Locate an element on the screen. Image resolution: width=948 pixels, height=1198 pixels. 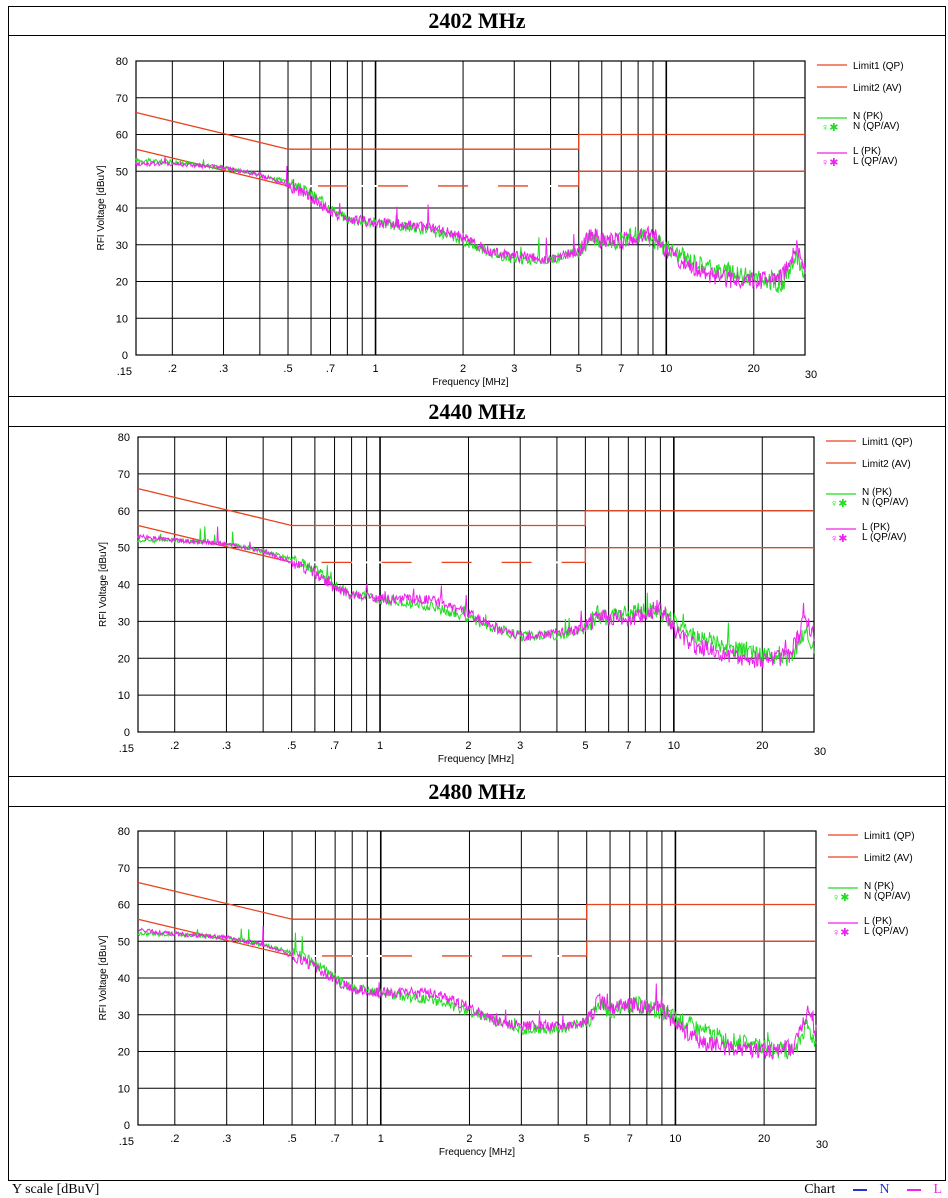
panel-title-3: 2480 MHz is located at coordinates (477, 792).